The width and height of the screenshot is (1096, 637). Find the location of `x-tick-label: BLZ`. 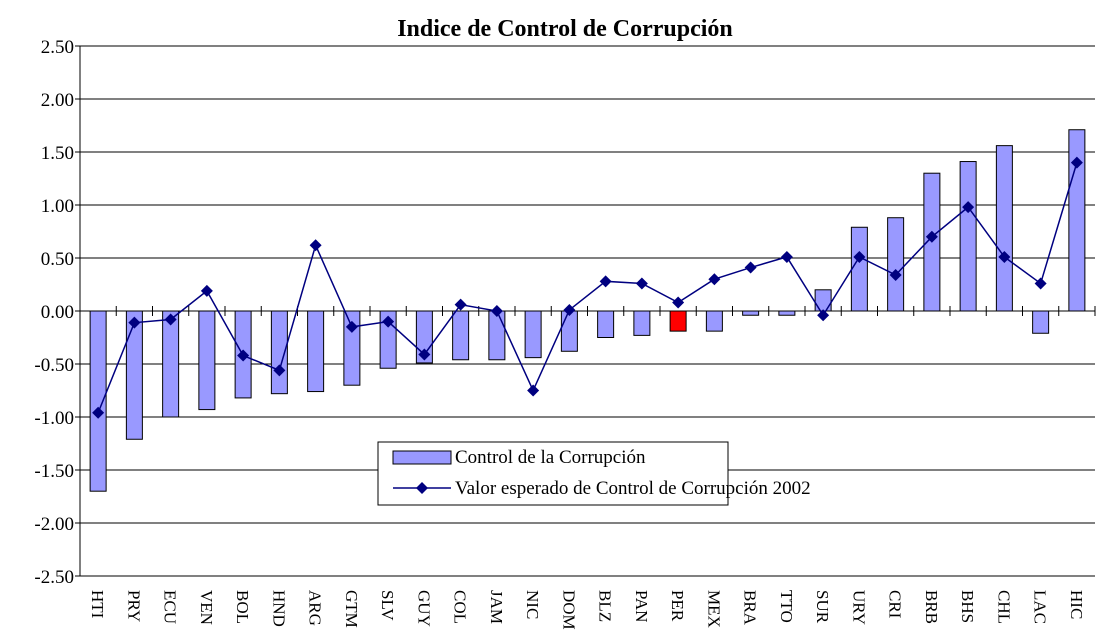

x-tick-label: BLZ is located at coordinates (605, 606).